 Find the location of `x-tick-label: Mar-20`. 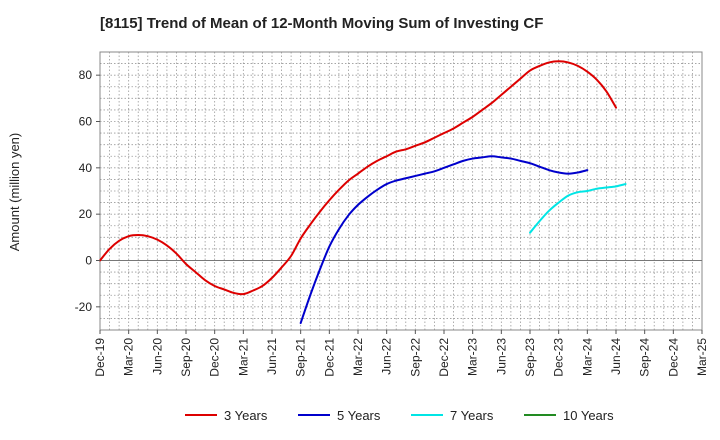

x-tick-label: Mar-20 is located at coordinates (129, 357).